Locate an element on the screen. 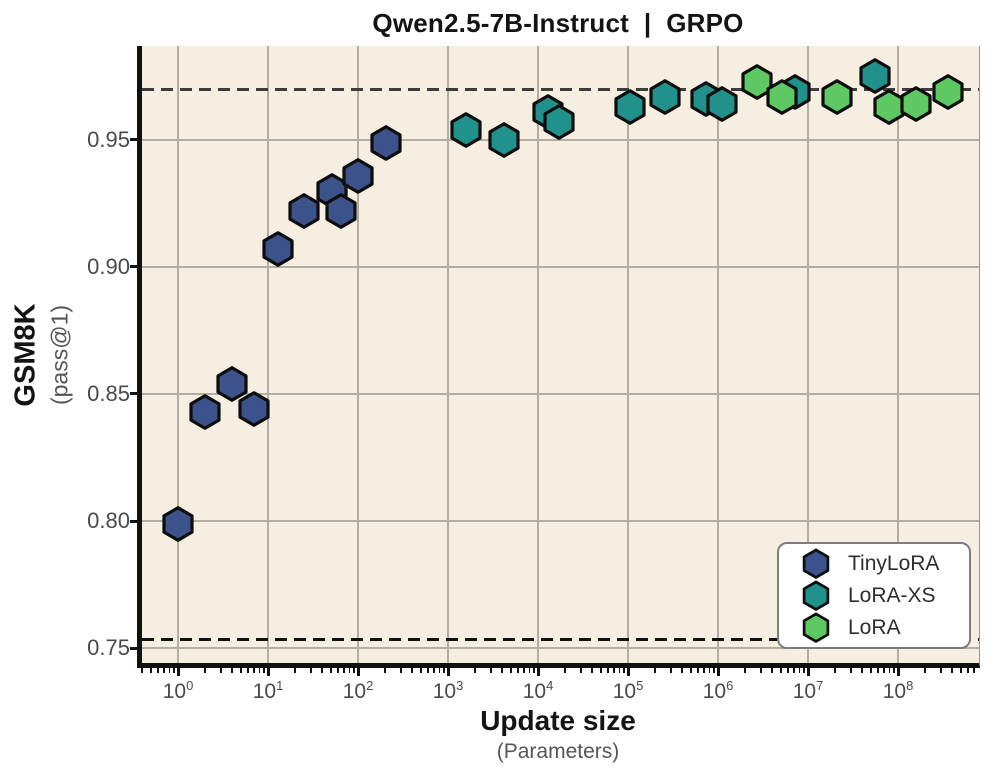  x-axis-sublabel: (Parameters) is located at coordinates (558, 751).